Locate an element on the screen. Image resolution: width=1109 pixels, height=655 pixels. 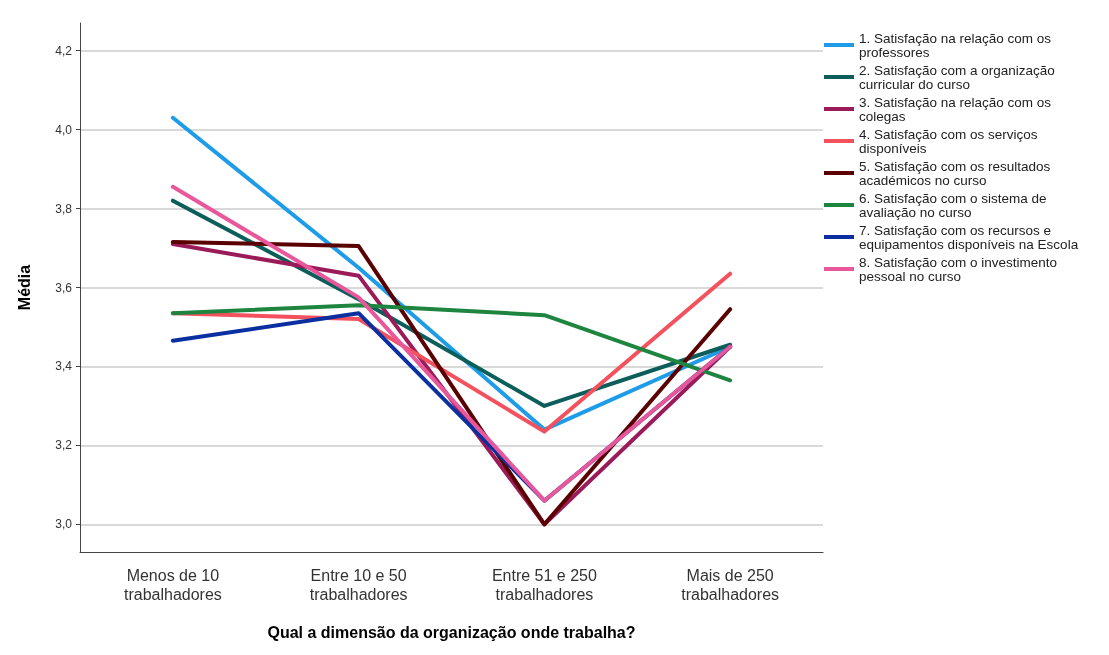
x-tick-label: Menos de 10 trabalhadores is located at coordinates (172, 585).